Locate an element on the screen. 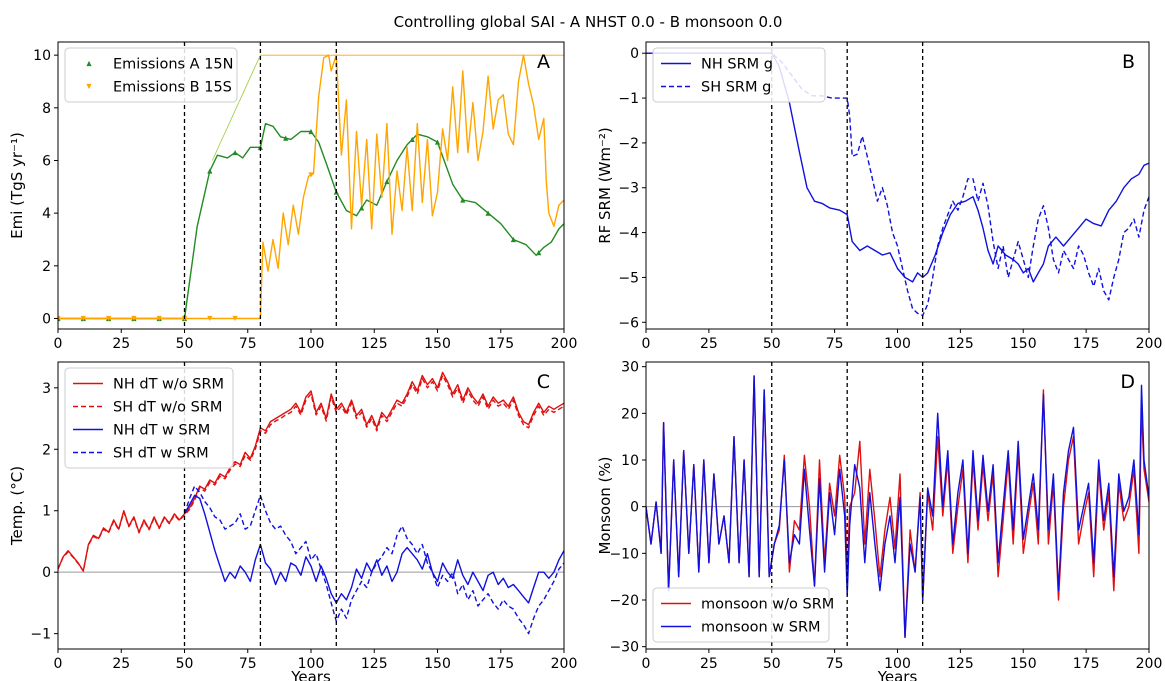 The height and width of the screenshot is (681, 1165). y-tick-label: −3 is located at coordinates (628, 189).